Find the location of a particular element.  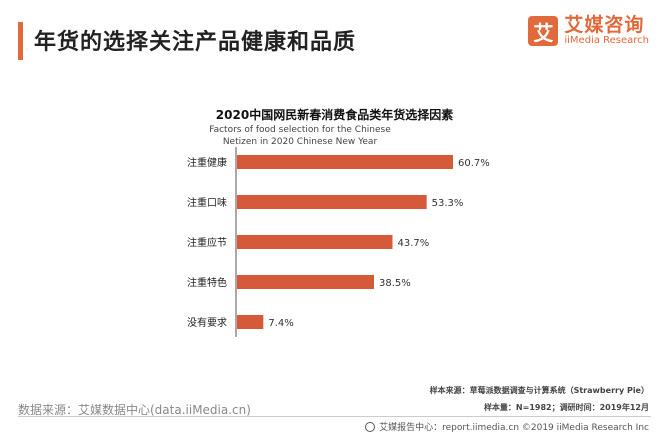

title-accent-bar is located at coordinates (20, 41).